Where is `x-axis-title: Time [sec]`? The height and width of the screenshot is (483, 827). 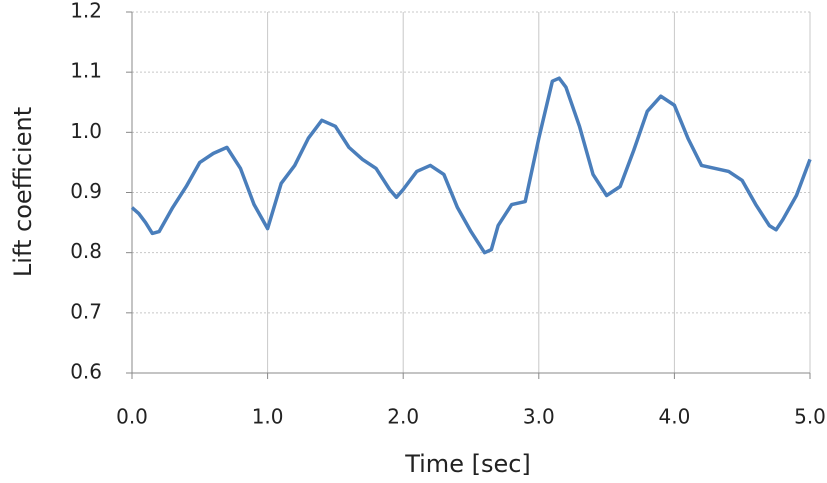
x-axis-title: Time [sec] is located at coordinates (467, 464).